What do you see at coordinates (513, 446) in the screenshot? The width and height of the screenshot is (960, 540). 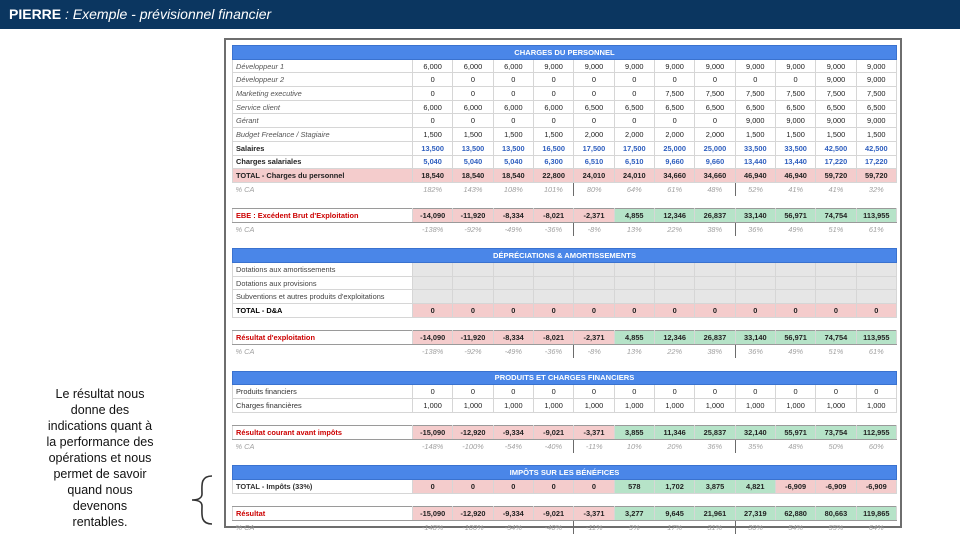 I see `value-cell: -54%` at bounding box center [513, 446].